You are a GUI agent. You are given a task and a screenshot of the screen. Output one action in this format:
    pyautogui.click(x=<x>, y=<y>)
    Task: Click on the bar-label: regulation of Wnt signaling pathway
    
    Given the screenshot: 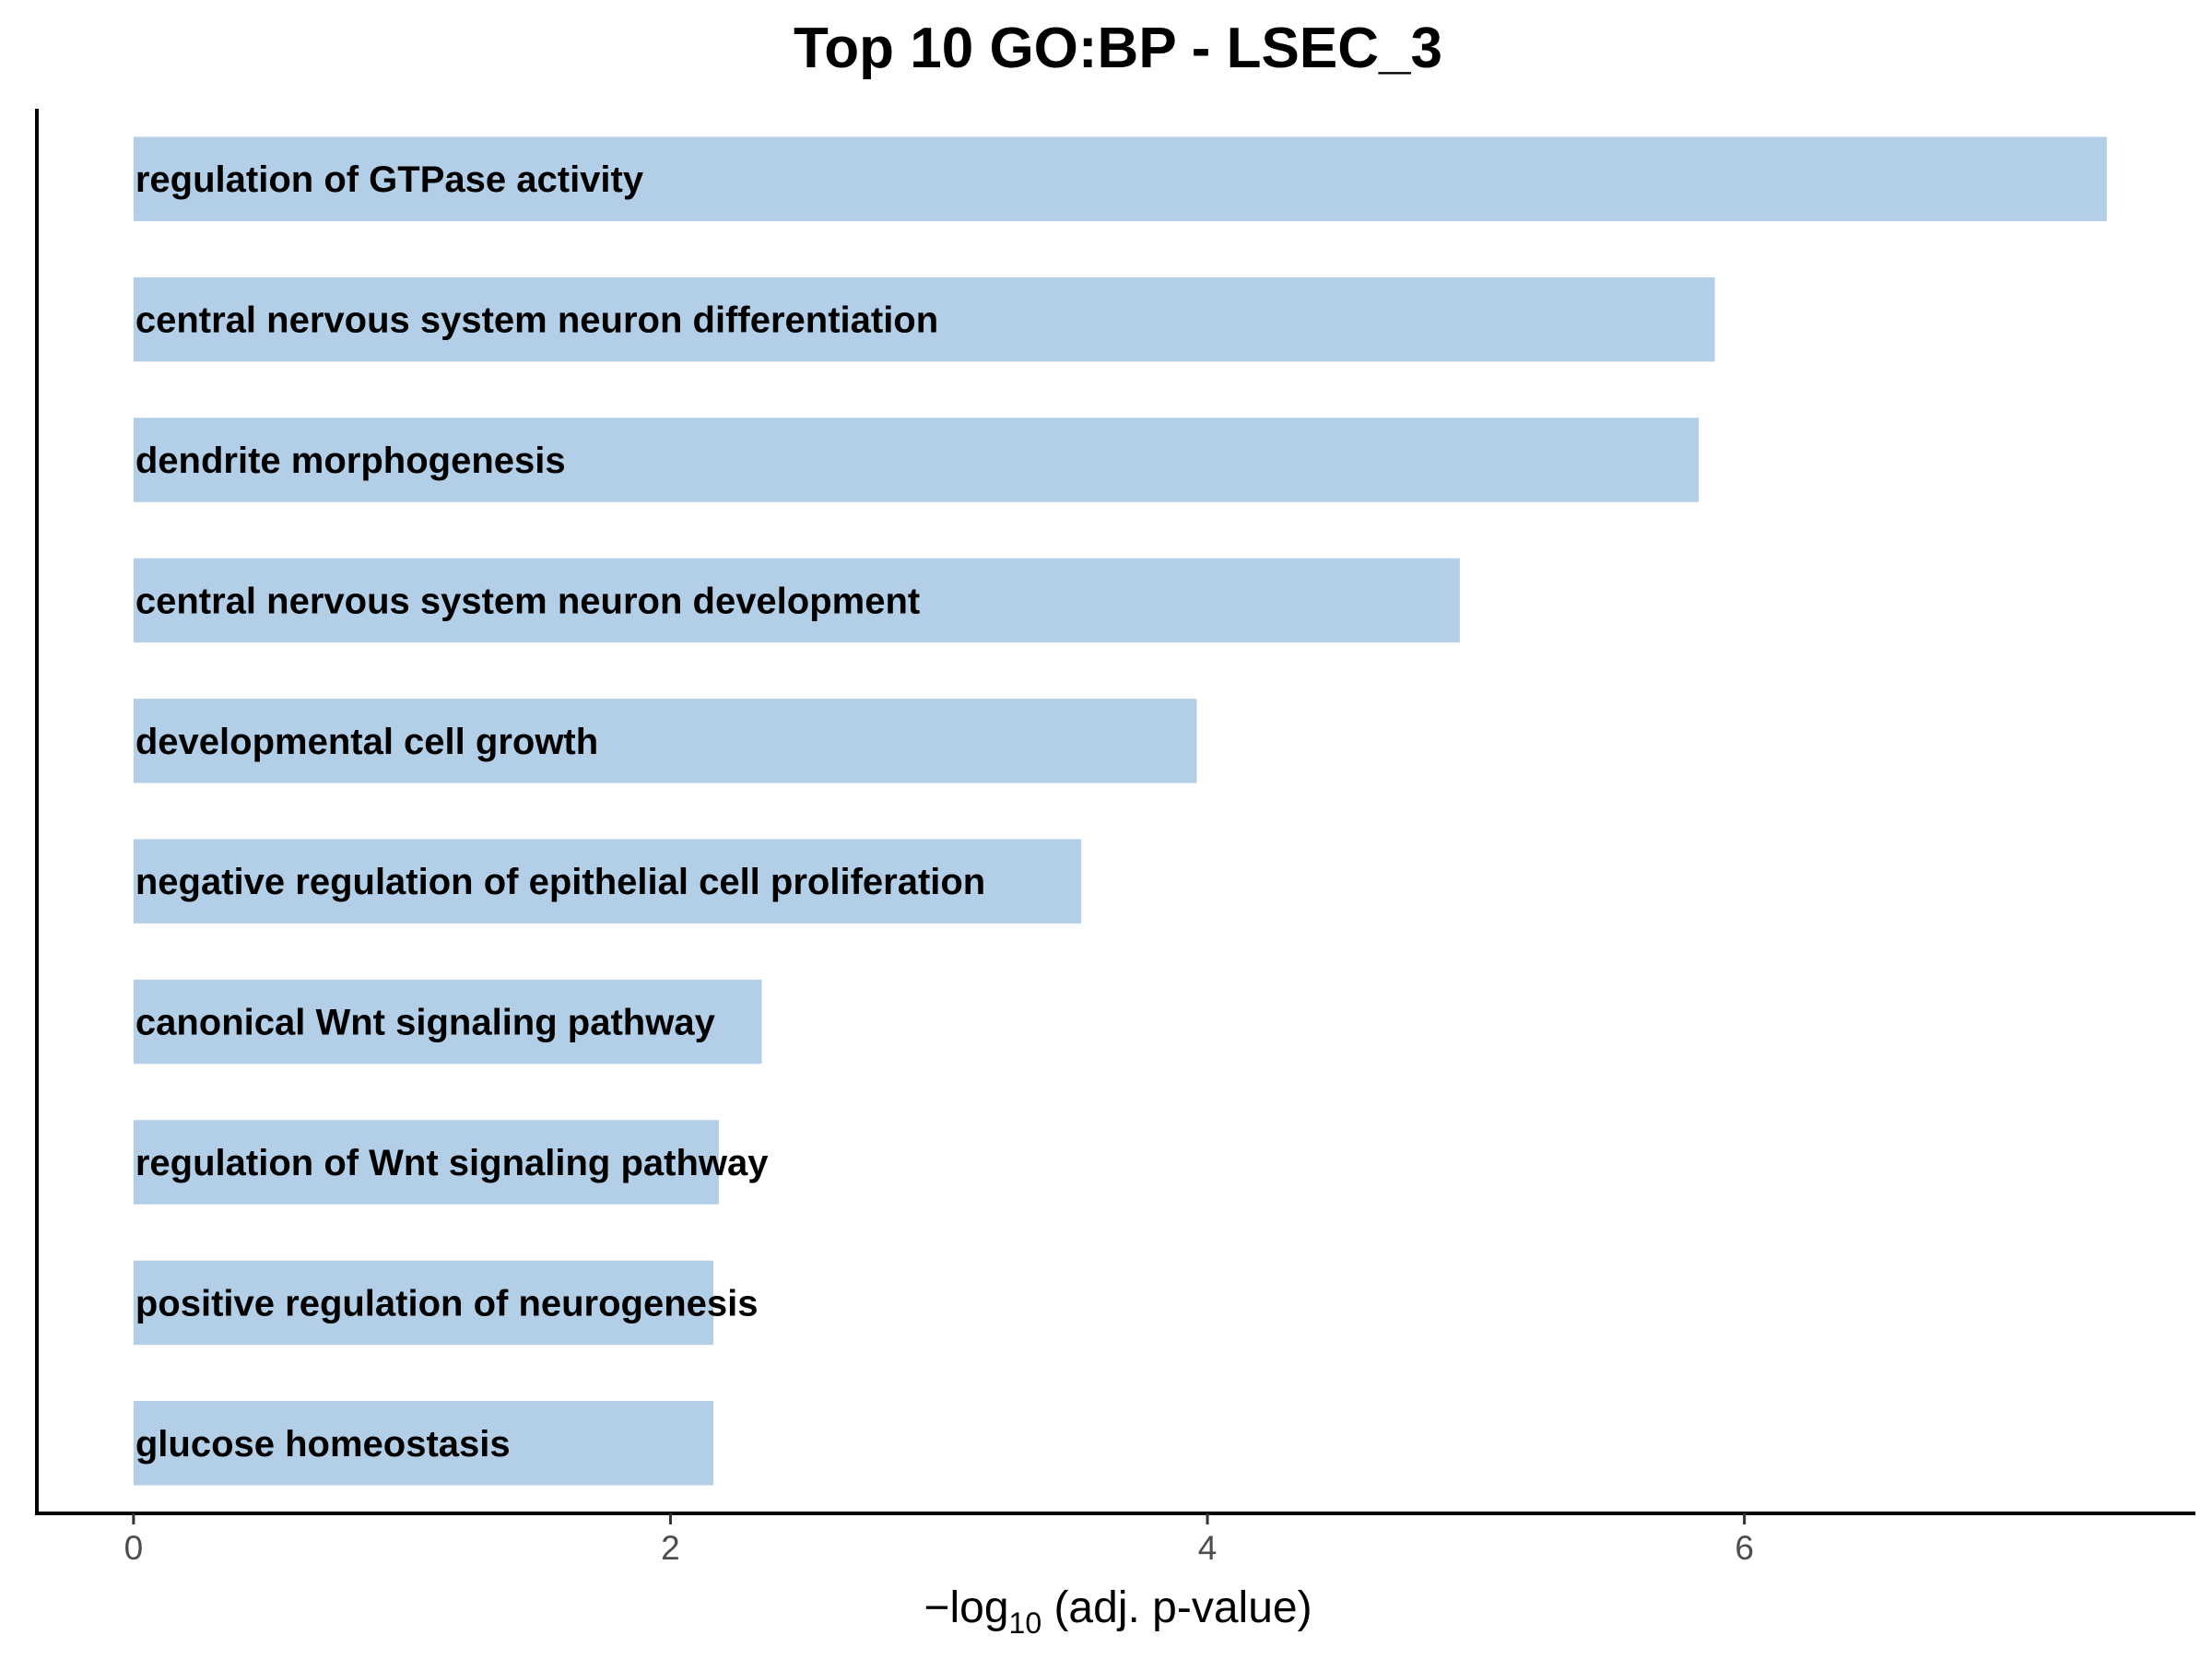 What is the action you would take?
    pyautogui.click(x=452, y=1163)
    